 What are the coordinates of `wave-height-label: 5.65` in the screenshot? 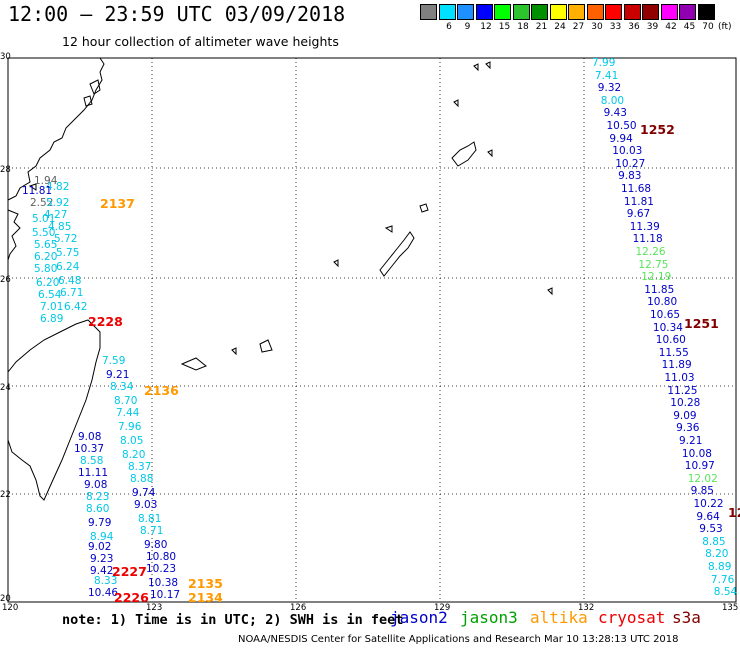 It's located at (46, 245).